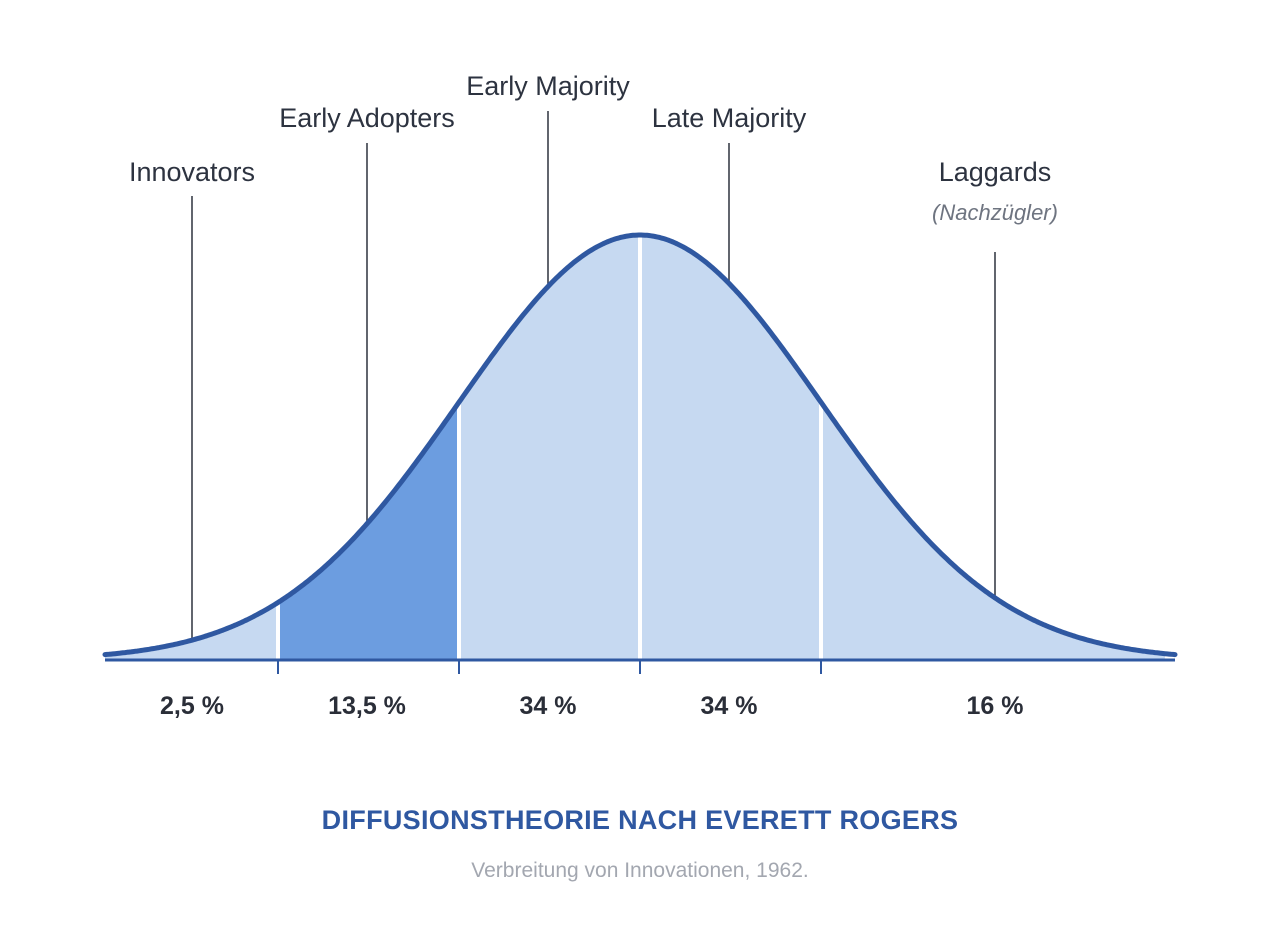 This screenshot has height=939, width=1280. Describe the element at coordinates (730, 447) in the screenshot. I see `segment-fill-late-majority` at that location.